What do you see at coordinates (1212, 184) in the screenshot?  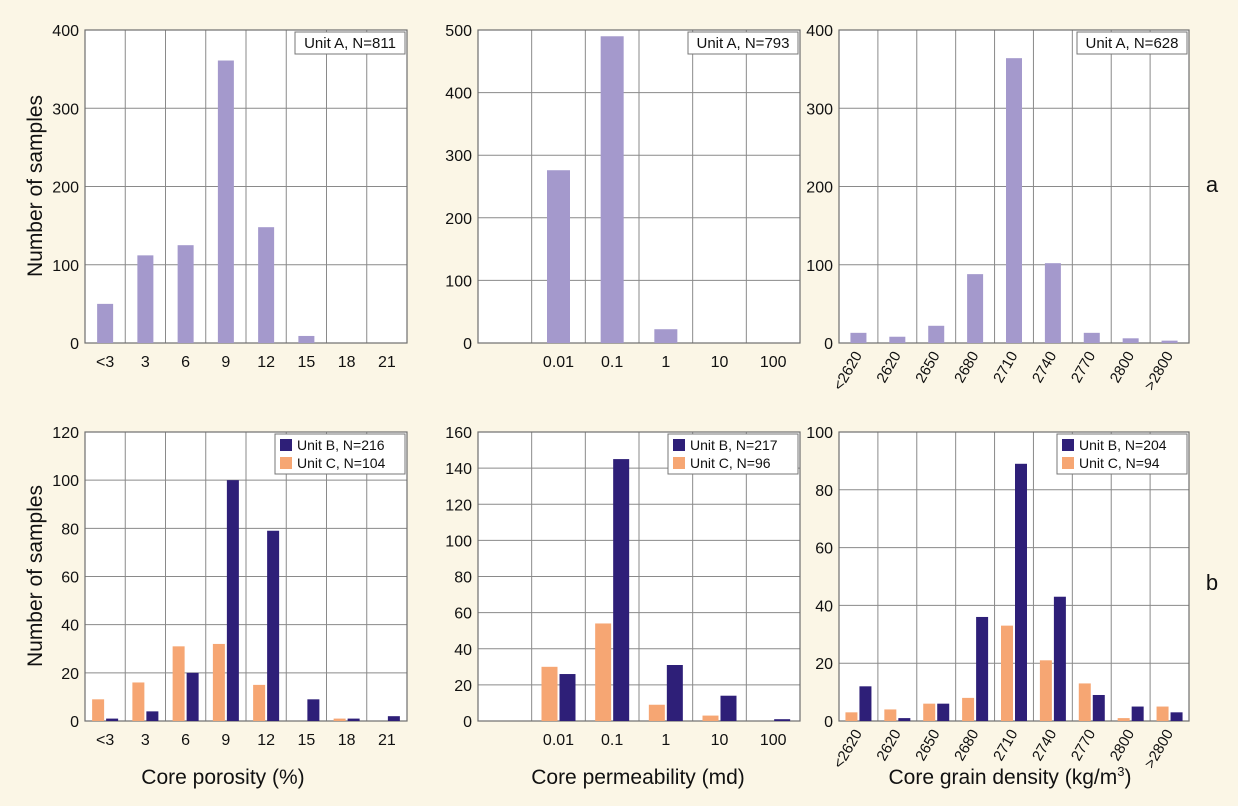 I see `panel-label-a: a` at bounding box center [1212, 184].